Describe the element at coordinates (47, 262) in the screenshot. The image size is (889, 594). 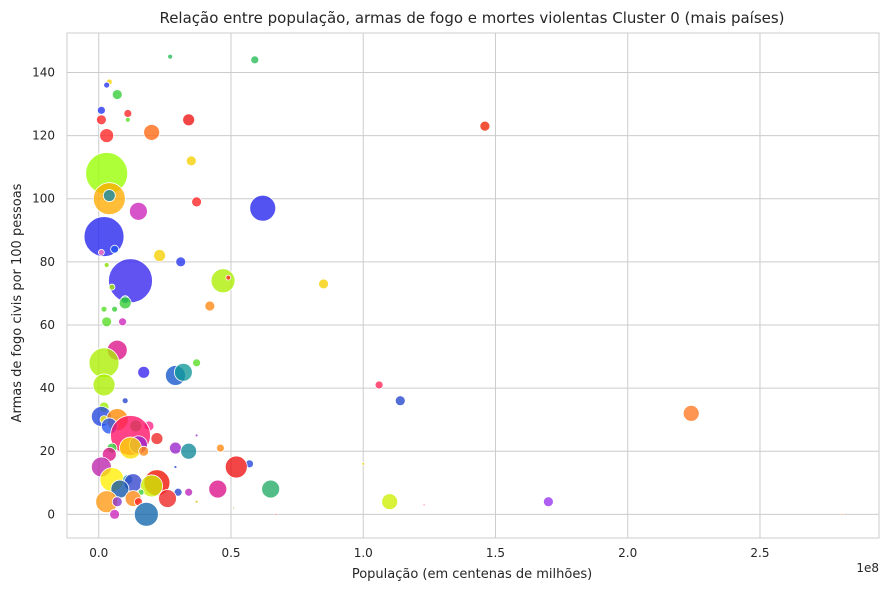
I see `y-tick-label: 80` at that location.